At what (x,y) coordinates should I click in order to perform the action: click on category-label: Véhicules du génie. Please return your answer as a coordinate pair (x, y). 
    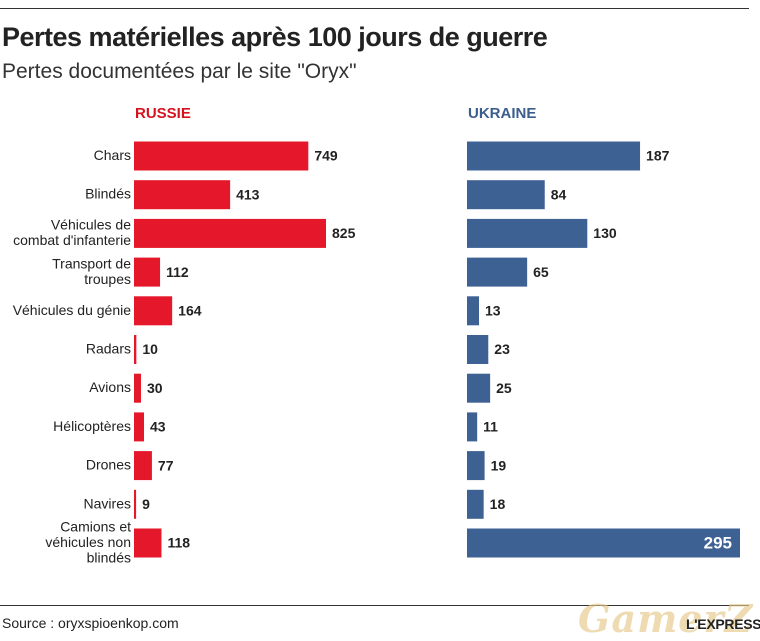
    Looking at the image, I should click on (72, 310).